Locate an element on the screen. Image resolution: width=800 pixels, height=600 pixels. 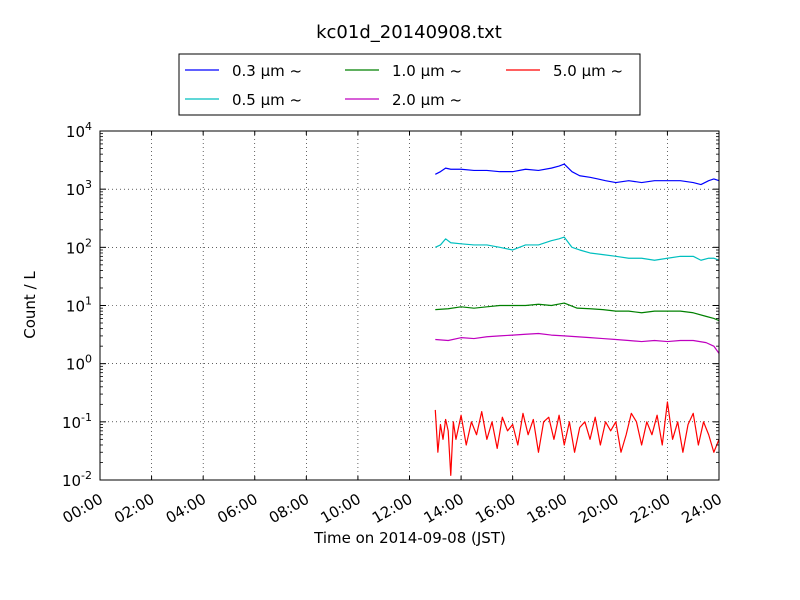
y-tick-label: 10⁻¹ is located at coordinates (77, 421).